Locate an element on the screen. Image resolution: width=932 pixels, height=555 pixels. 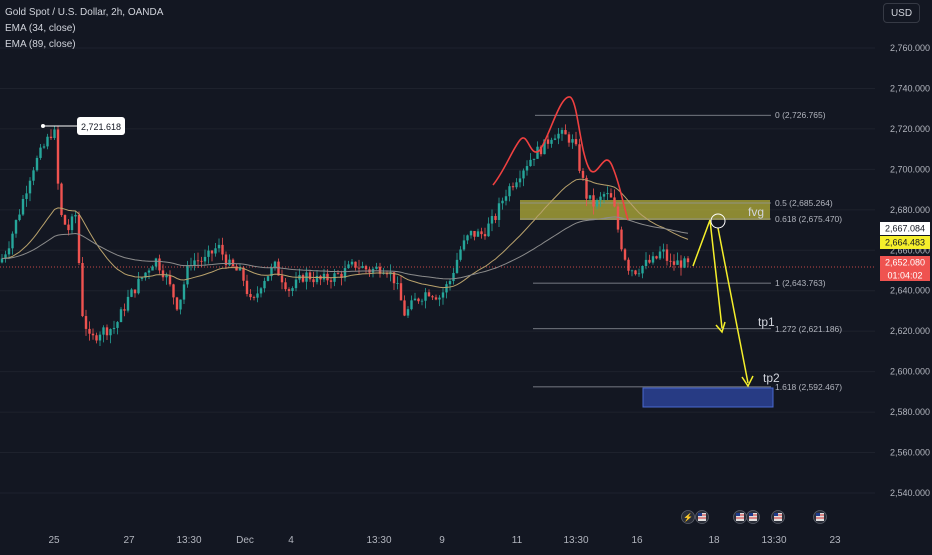
symbol-title: Gold Spot / U.S. Dollar, 2h, OANDA is located at coordinates (84, 12).